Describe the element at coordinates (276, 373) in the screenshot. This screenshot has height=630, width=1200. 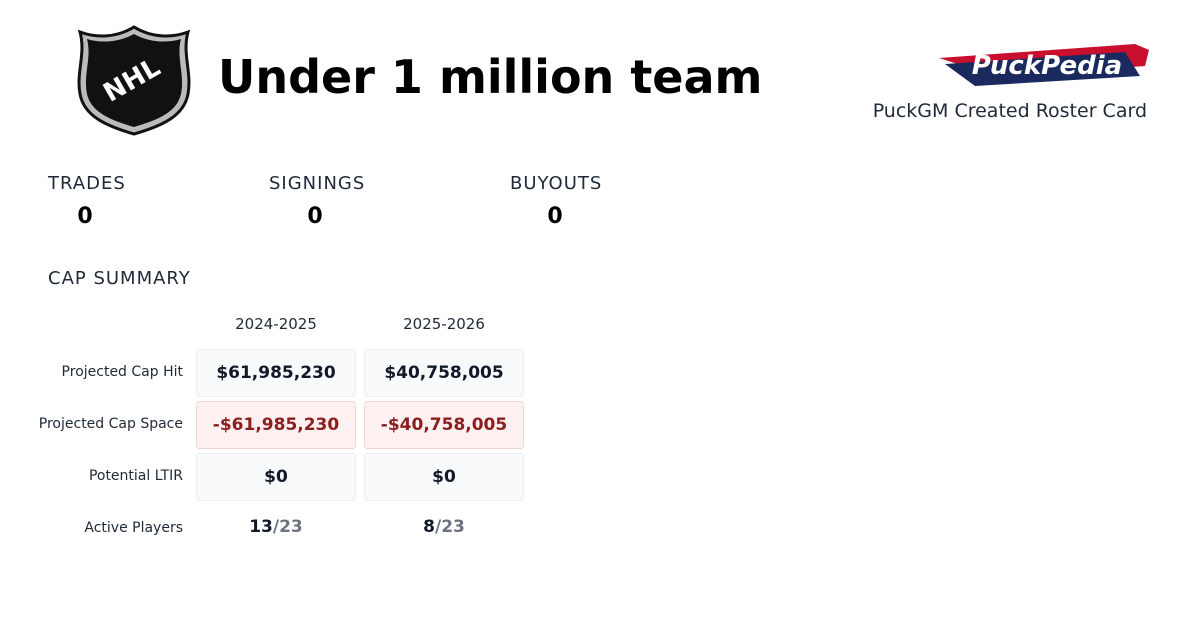
I see `cap-cell: $61,985,230` at that location.